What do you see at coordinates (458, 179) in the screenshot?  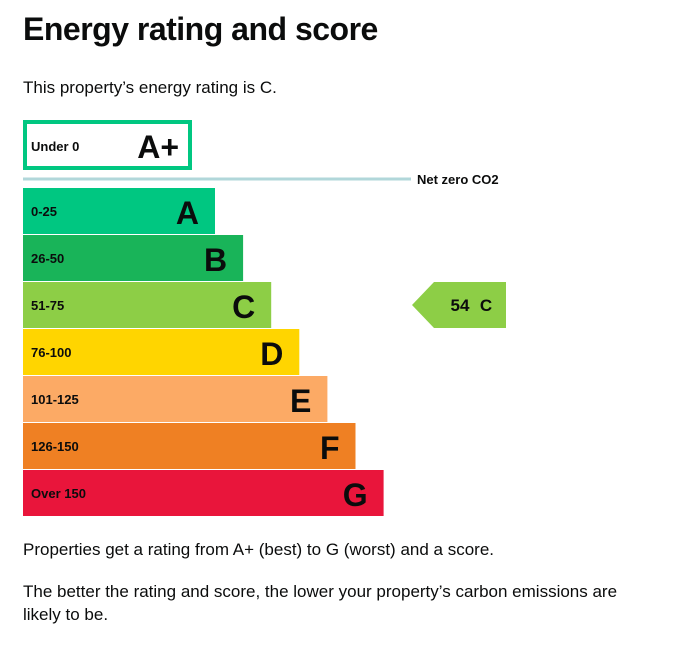 I see `net-zero-label: Net zero CO2` at bounding box center [458, 179].